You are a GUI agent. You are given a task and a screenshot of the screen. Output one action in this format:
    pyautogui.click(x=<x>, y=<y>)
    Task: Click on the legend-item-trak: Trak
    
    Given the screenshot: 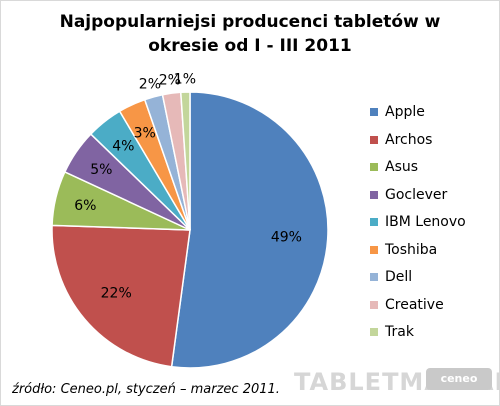 What is the action you would take?
    pyautogui.click(x=392, y=332)
    